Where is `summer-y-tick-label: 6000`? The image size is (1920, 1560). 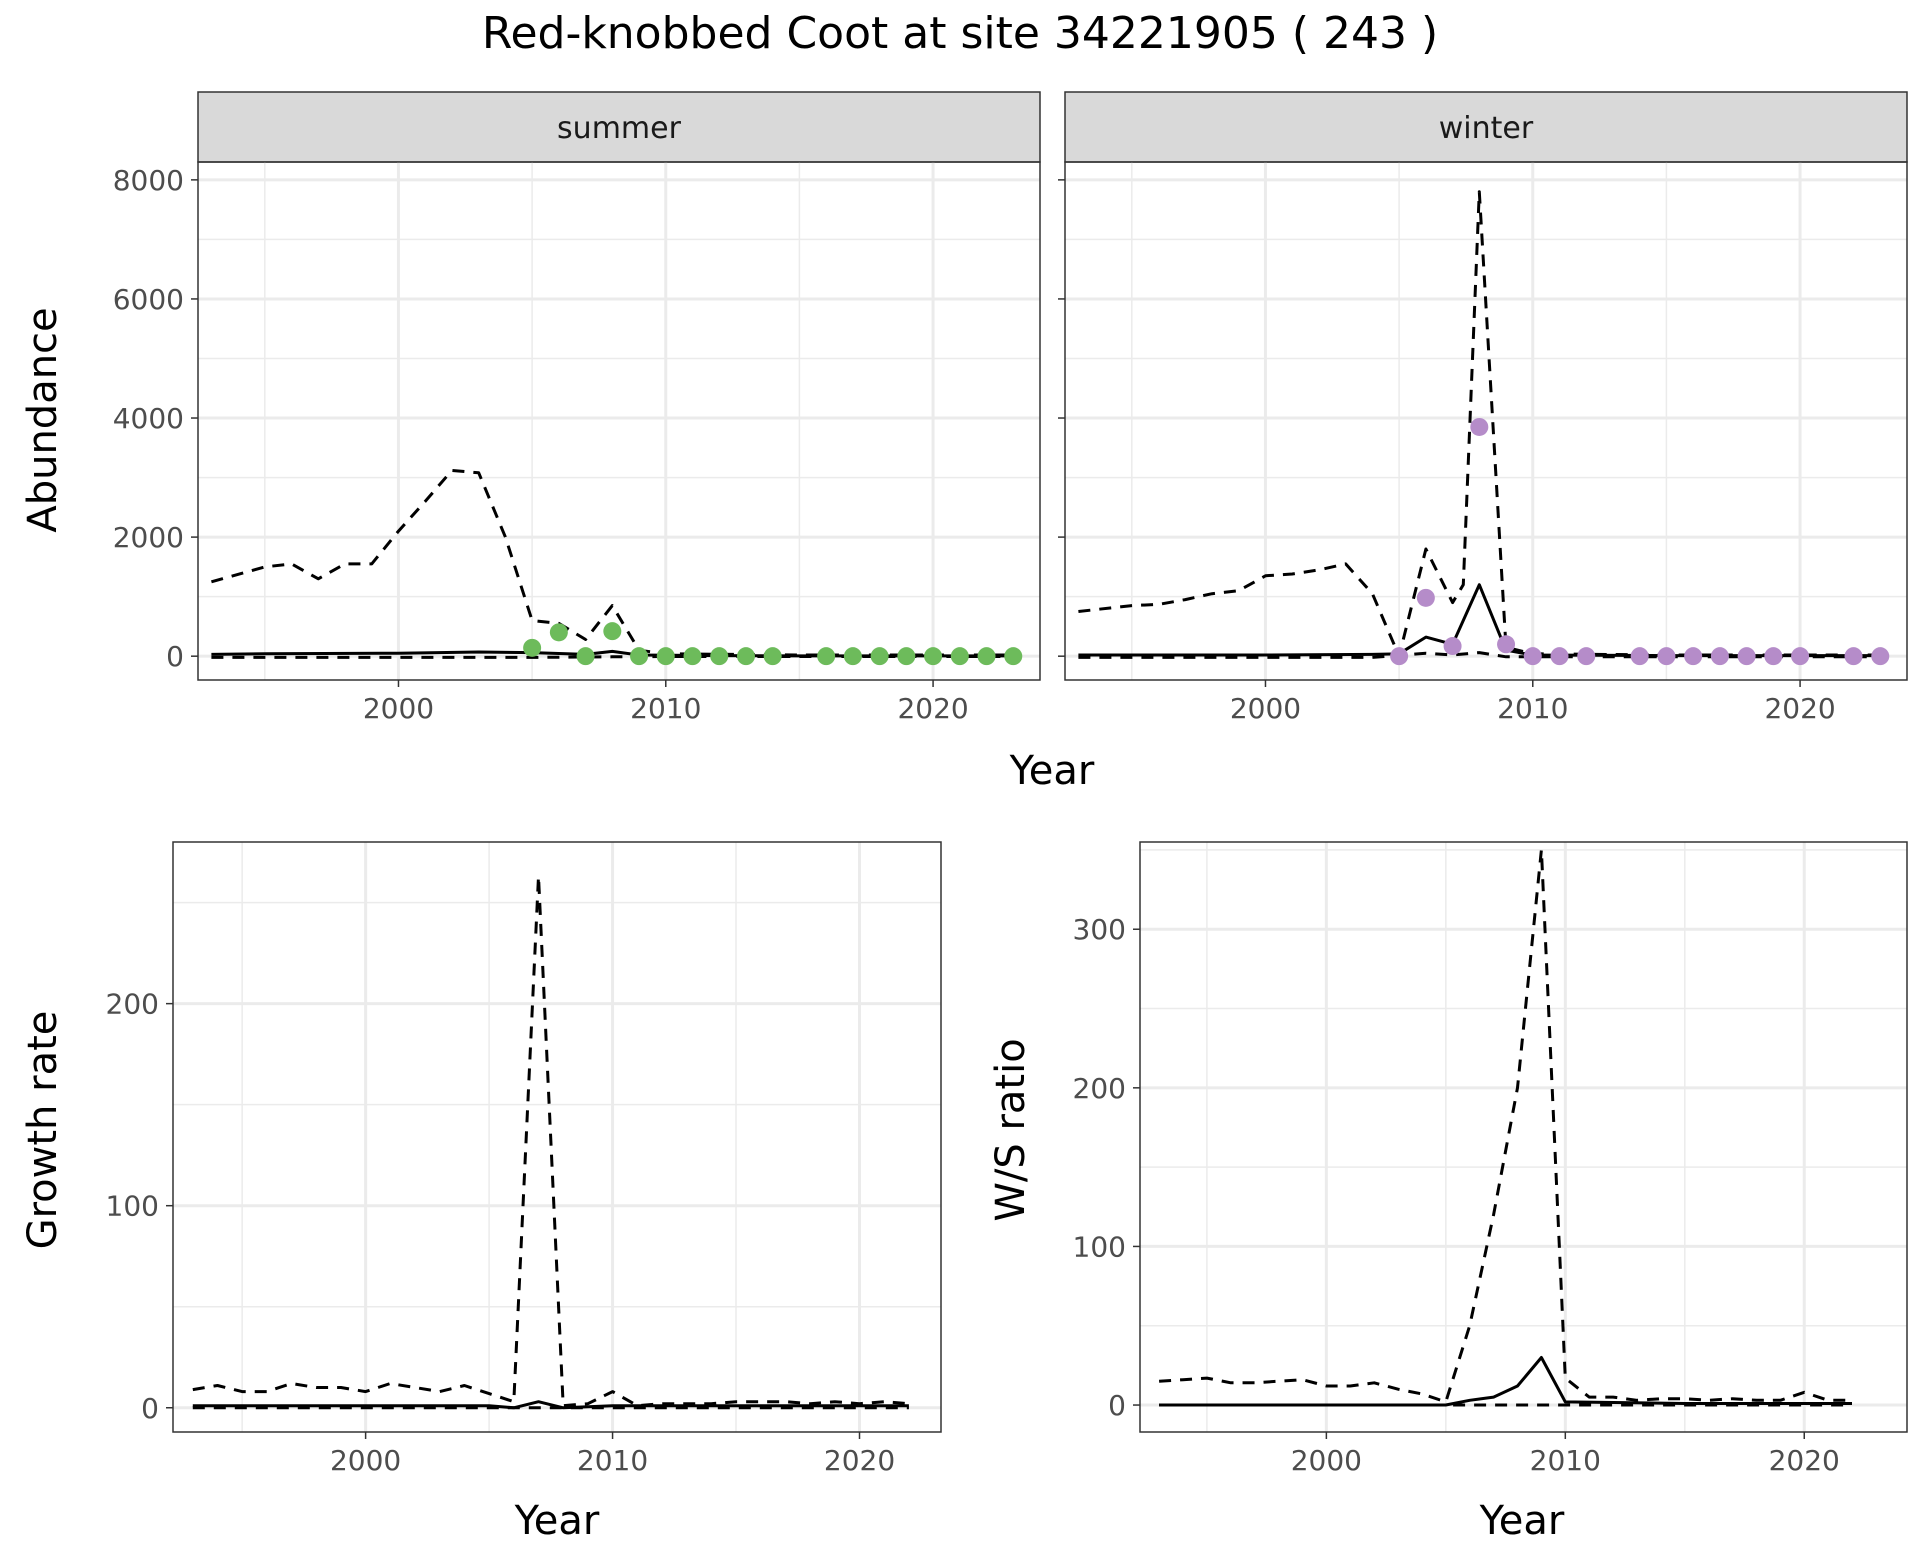 summer-y-tick-label: 6000 is located at coordinates (148, 299).